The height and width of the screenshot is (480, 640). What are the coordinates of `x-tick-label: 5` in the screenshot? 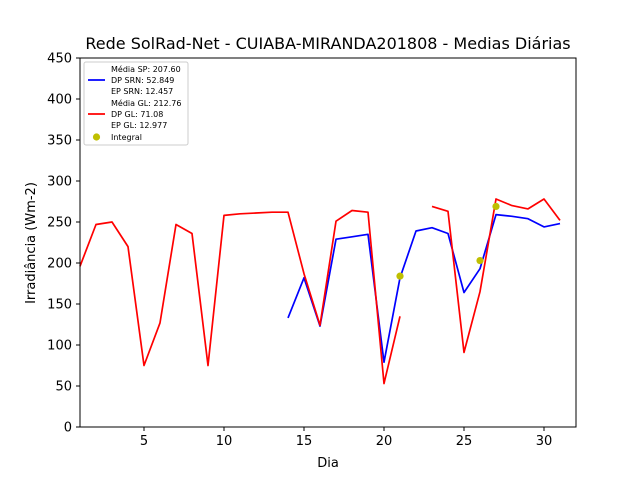 It's located at (144, 441).